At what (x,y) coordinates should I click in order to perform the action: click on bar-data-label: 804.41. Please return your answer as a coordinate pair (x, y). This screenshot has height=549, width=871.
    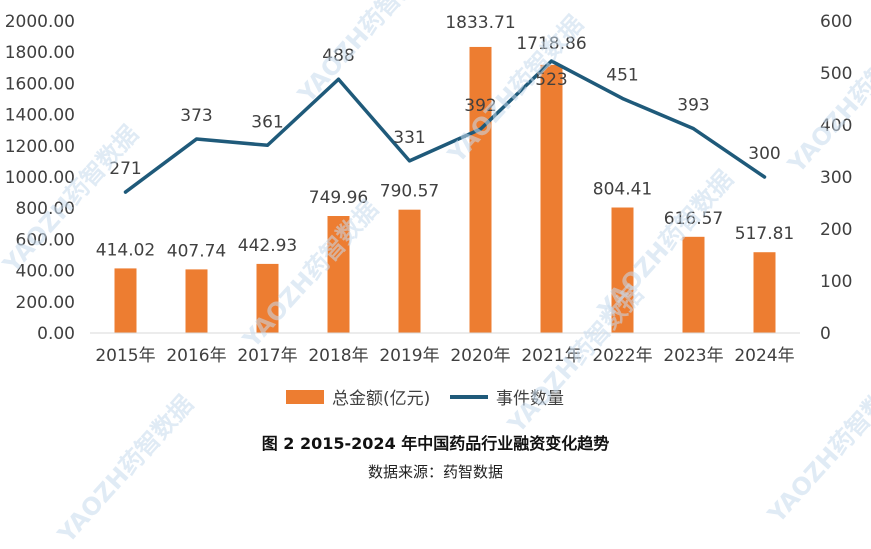
    Looking at the image, I should click on (622, 190).